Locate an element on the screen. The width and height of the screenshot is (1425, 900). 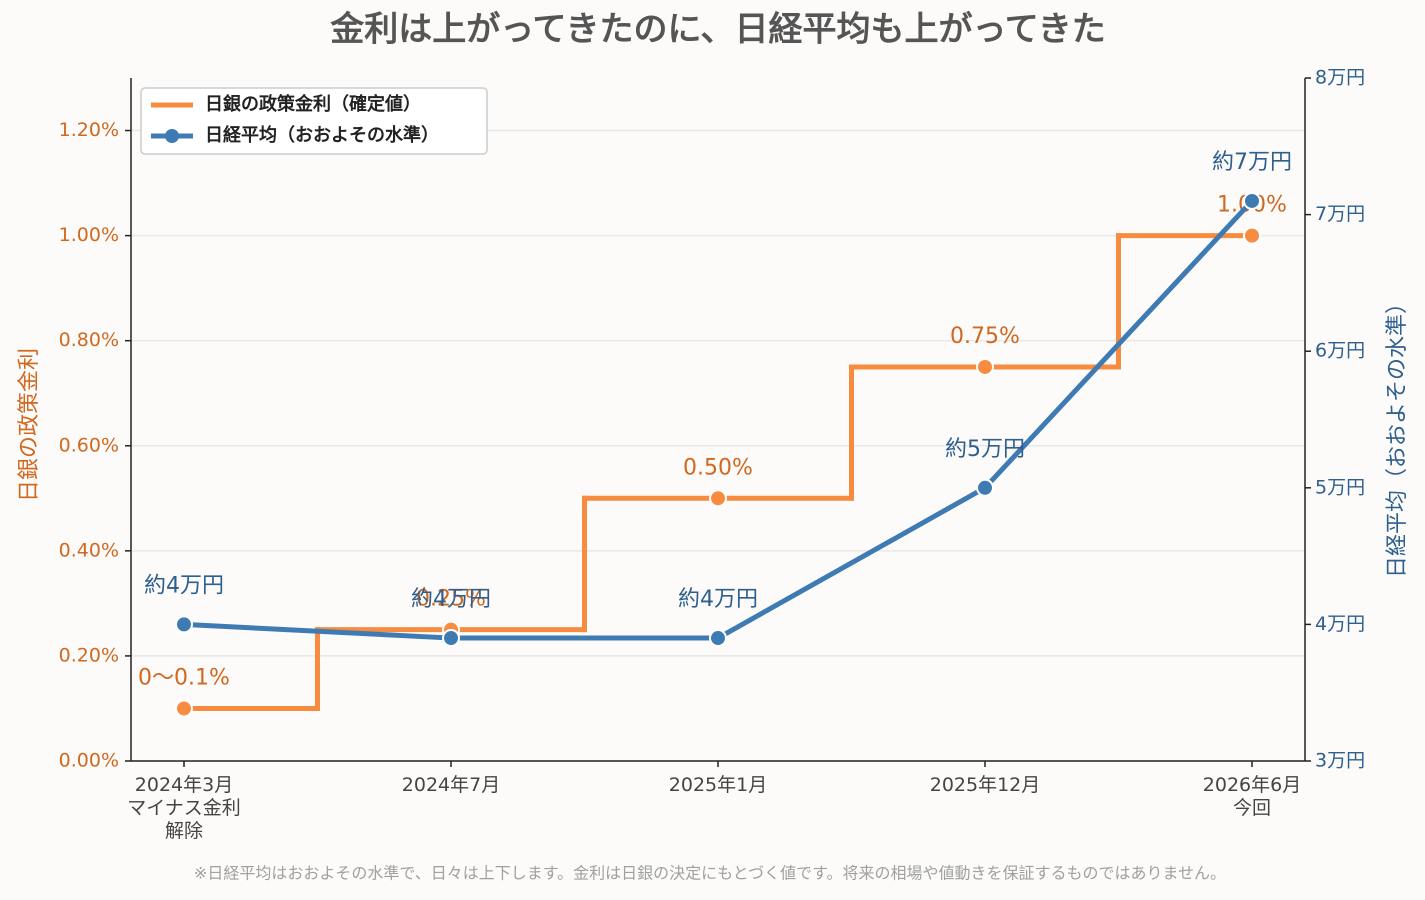
data-label: 0.75% is located at coordinates (985, 336).